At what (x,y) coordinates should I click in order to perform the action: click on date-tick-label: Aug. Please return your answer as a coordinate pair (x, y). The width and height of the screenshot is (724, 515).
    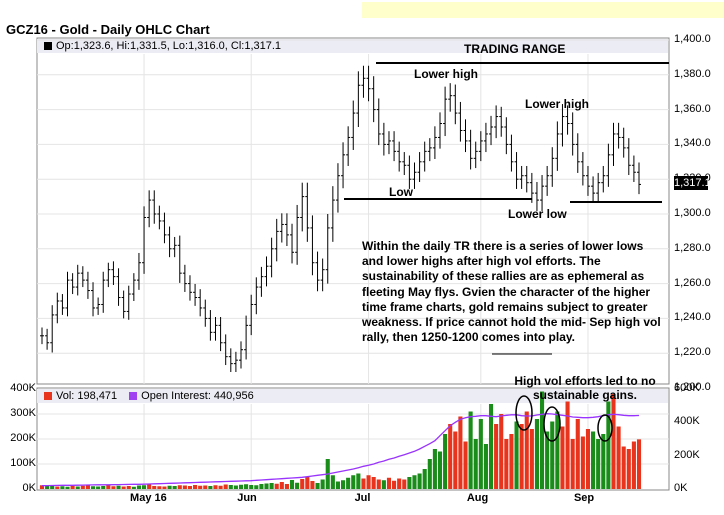
    Looking at the image, I should click on (477, 498).